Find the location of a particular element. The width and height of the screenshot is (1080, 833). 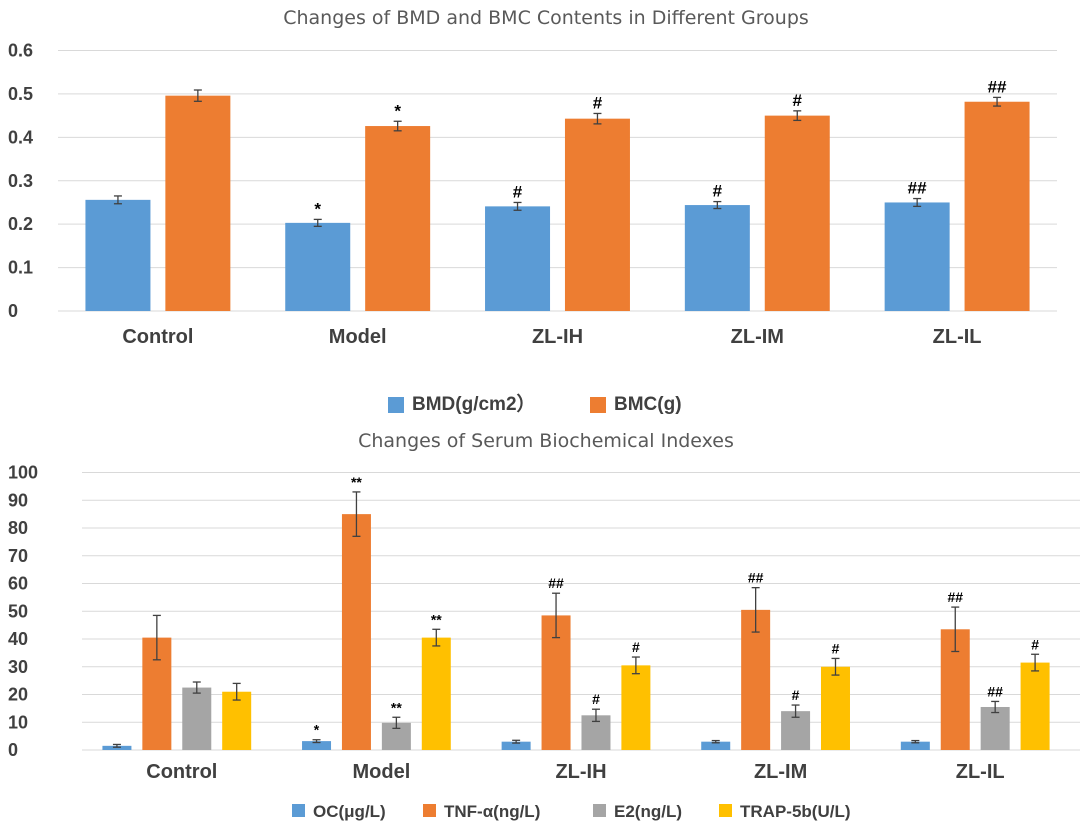

bar-tnf-ng-l-zl-im is located at coordinates (756, 679).